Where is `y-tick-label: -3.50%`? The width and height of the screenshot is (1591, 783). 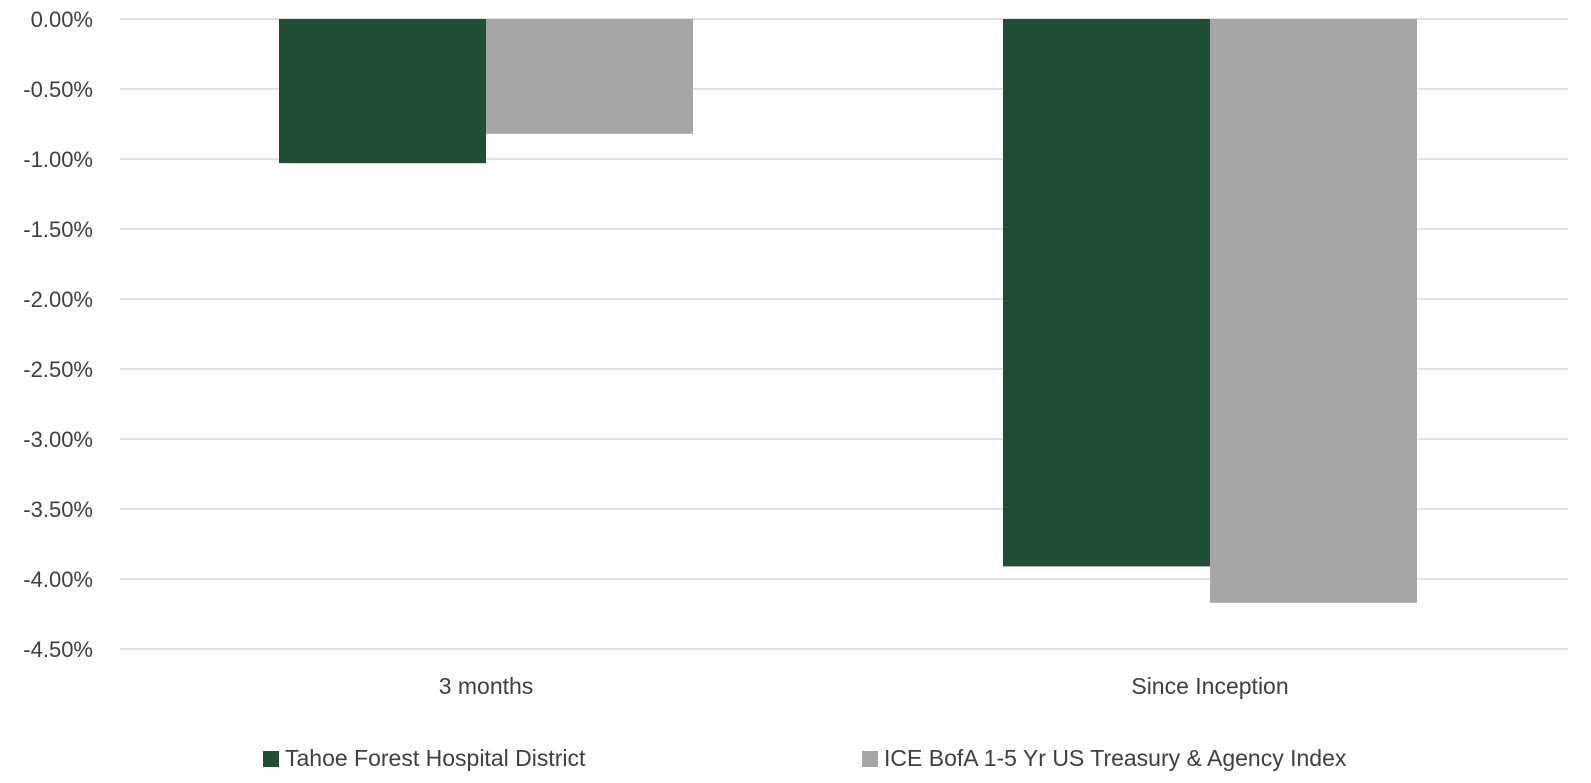
y-tick-label: -3.50% is located at coordinates (58, 509).